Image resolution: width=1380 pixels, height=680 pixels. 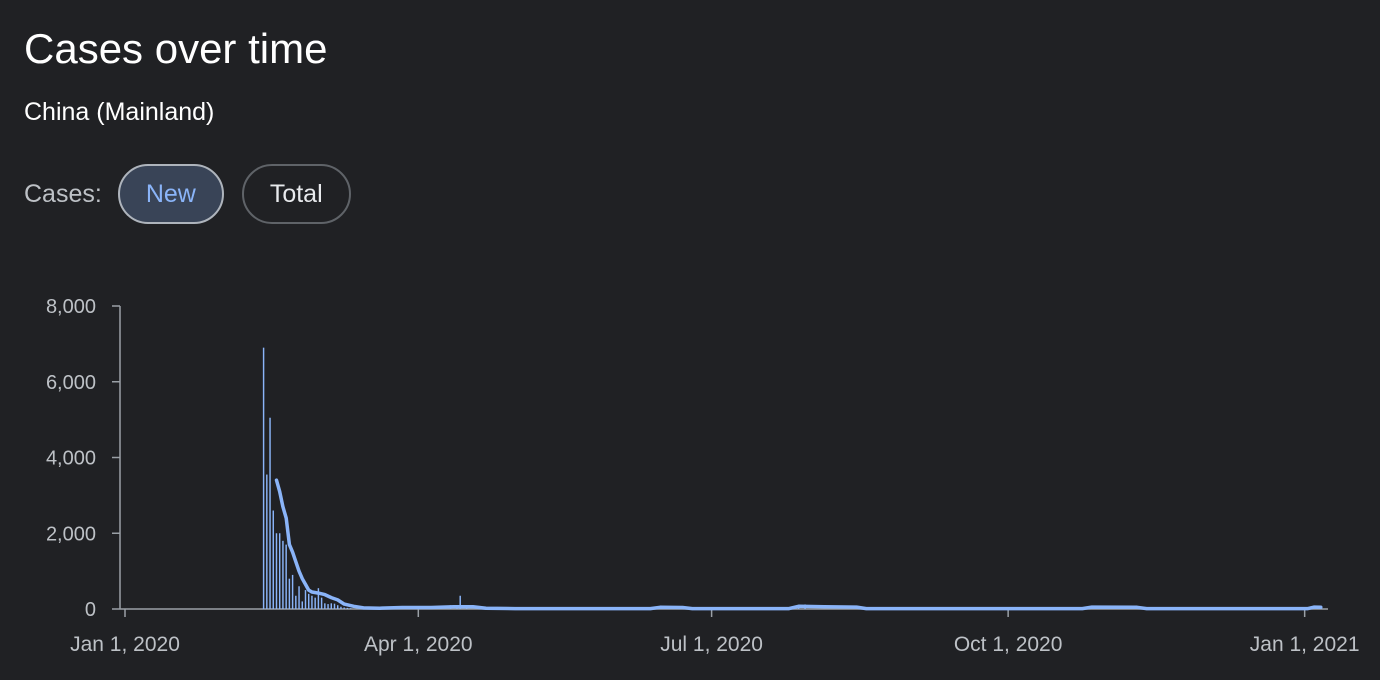 I want to click on average-line-group, so click(x=798, y=544).